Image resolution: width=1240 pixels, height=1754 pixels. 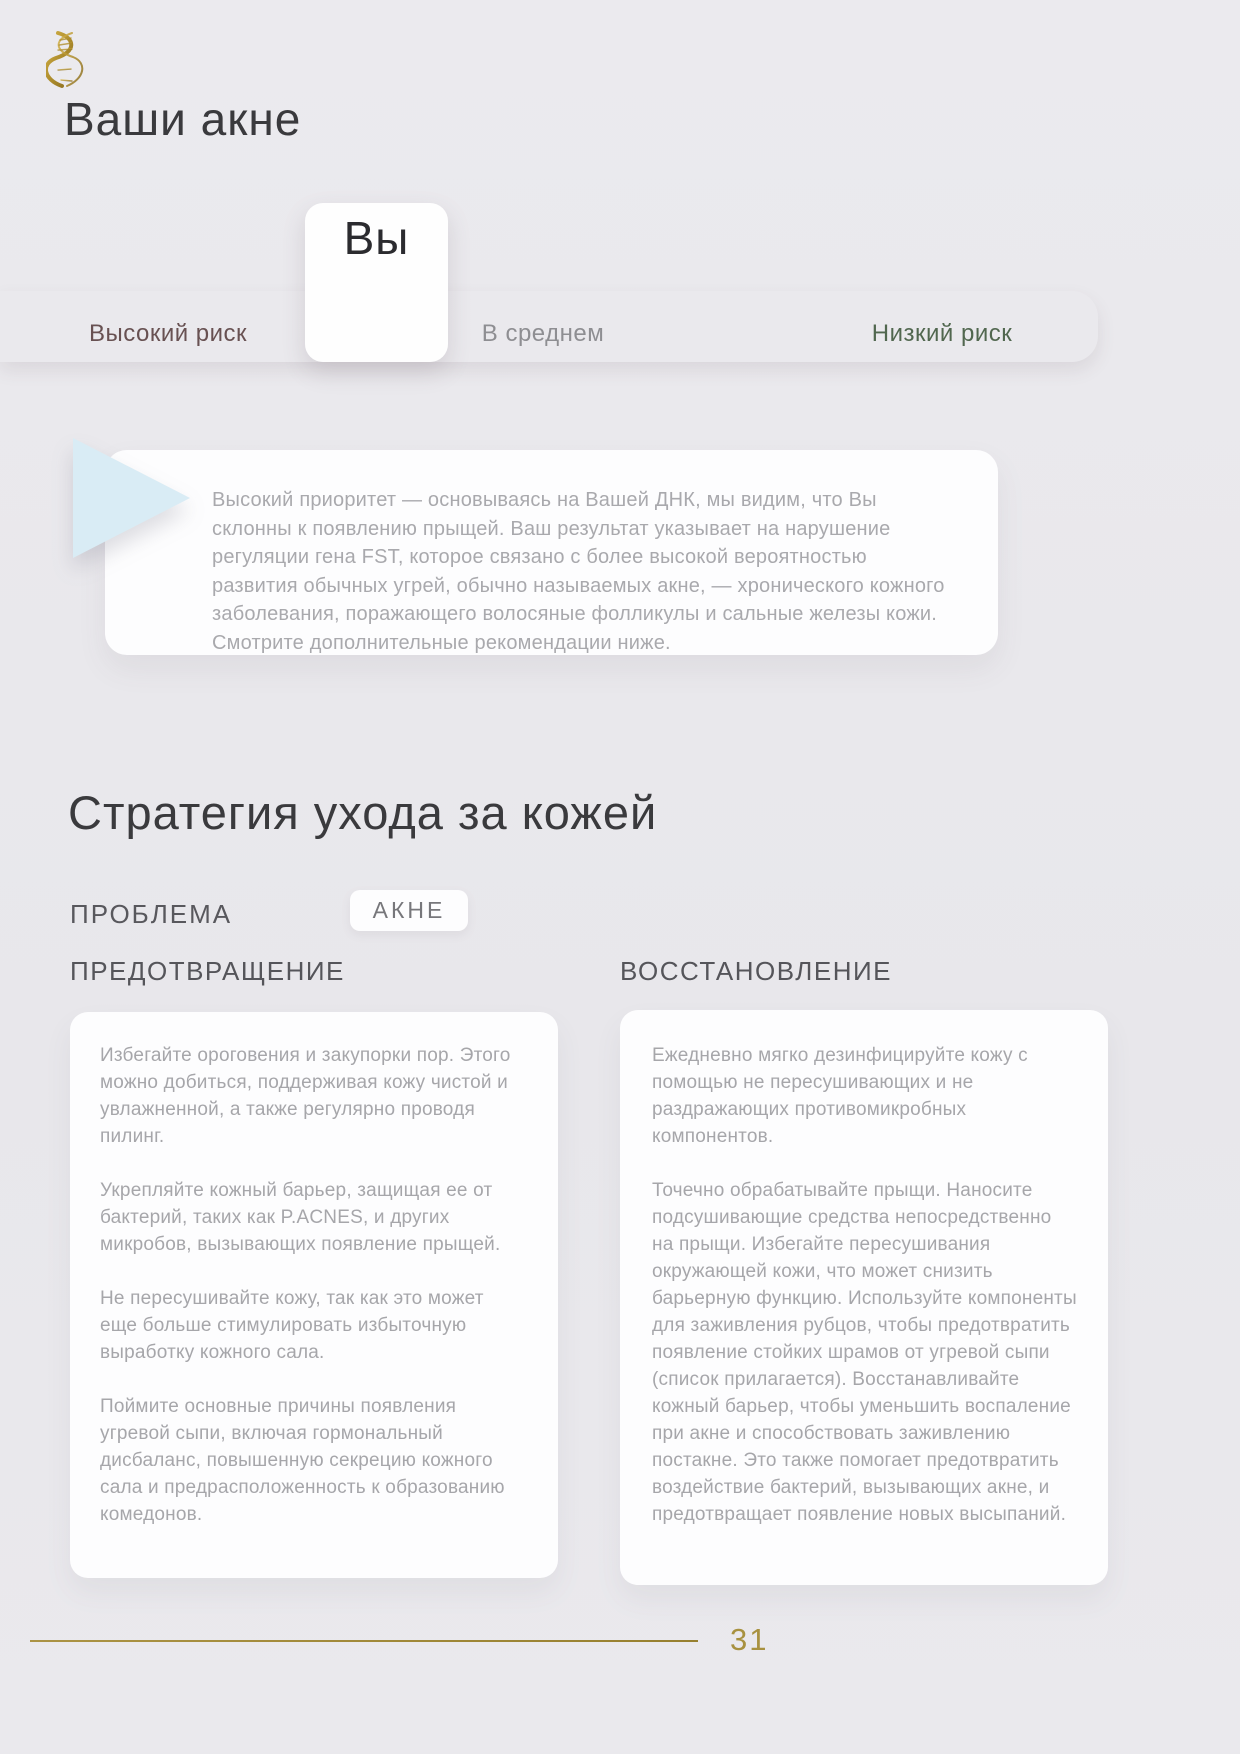 What do you see at coordinates (756, 971) in the screenshot?
I see `column-header-recovery: ВОССТАНОВЛЕНИЕ` at bounding box center [756, 971].